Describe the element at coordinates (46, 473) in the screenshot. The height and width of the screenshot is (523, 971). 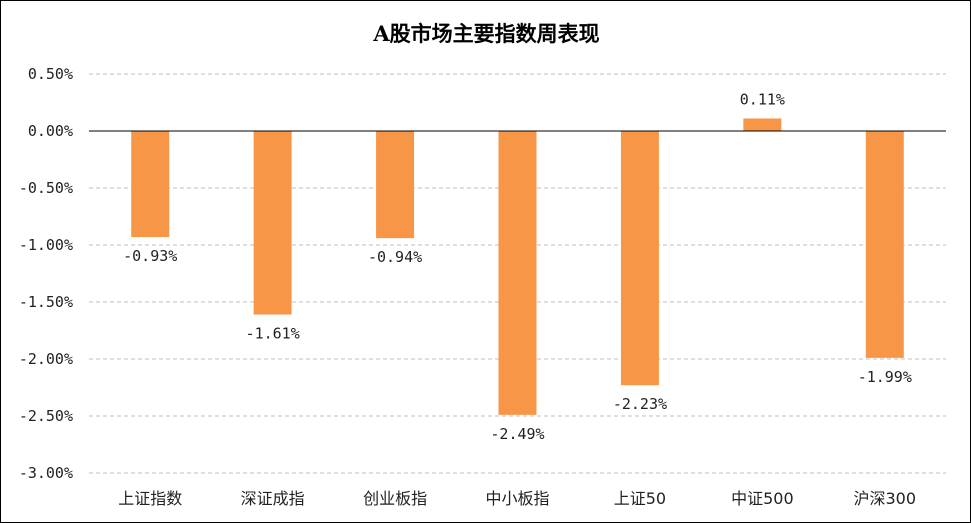
I see `y-tick-label: -3.00%` at that location.